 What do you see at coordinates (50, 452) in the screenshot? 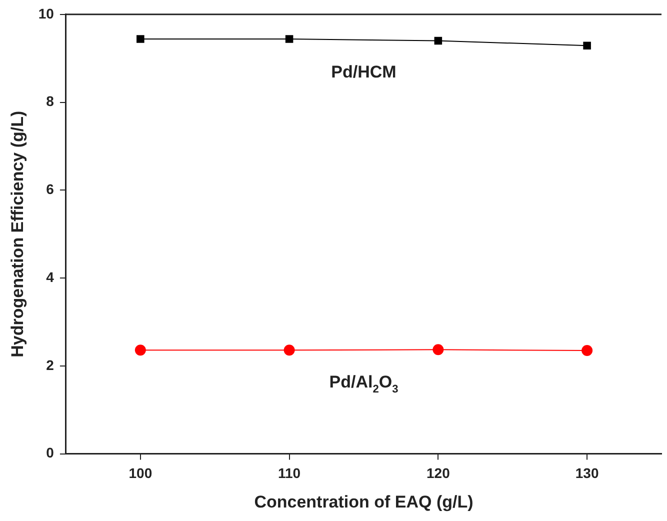
I see `y-tick-label: 0` at bounding box center [50, 452].